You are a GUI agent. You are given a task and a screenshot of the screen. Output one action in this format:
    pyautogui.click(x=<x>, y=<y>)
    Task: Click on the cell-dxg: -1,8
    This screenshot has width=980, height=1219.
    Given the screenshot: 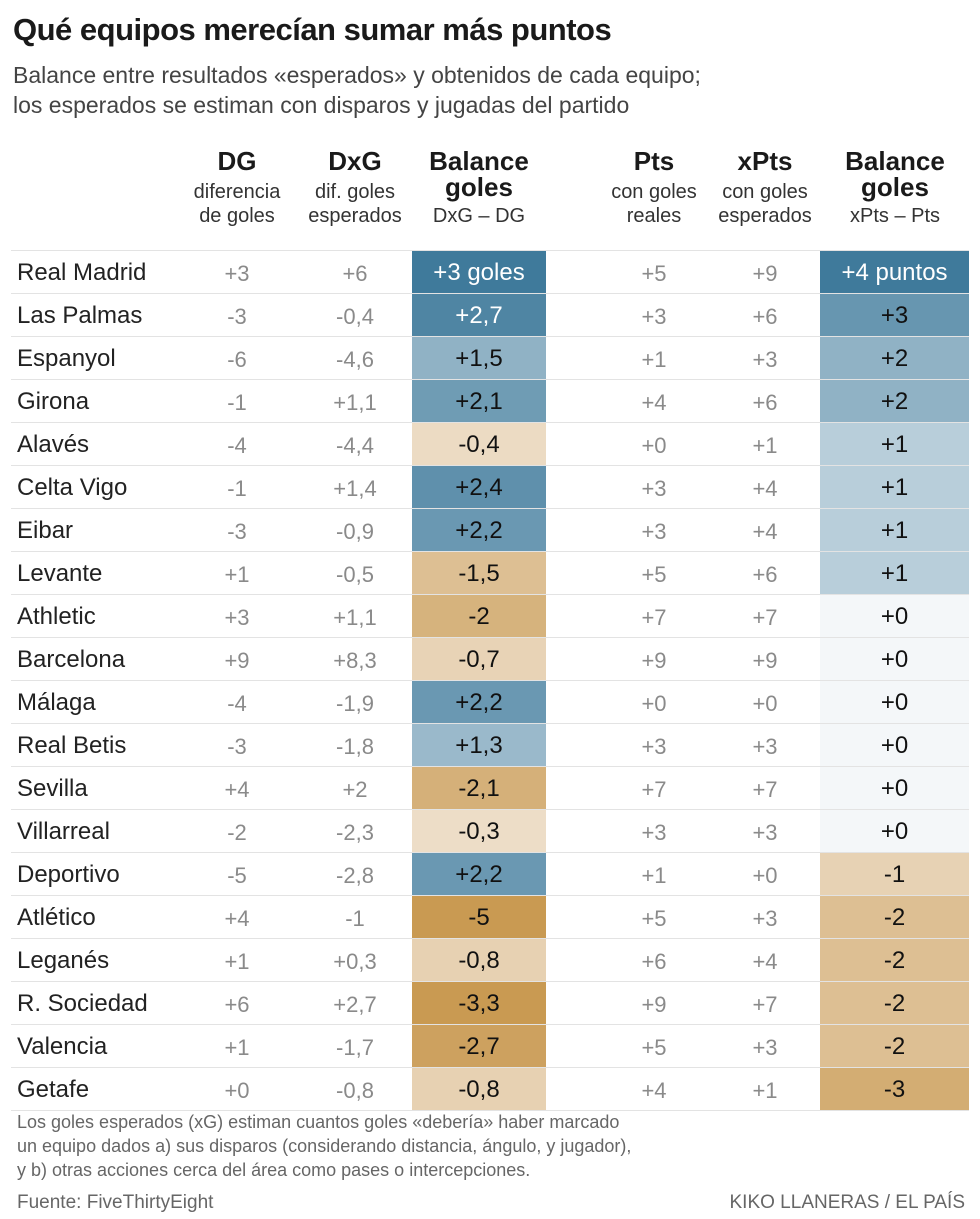 What is the action you would take?
    pyautogui.click(x=355, y=746)
    